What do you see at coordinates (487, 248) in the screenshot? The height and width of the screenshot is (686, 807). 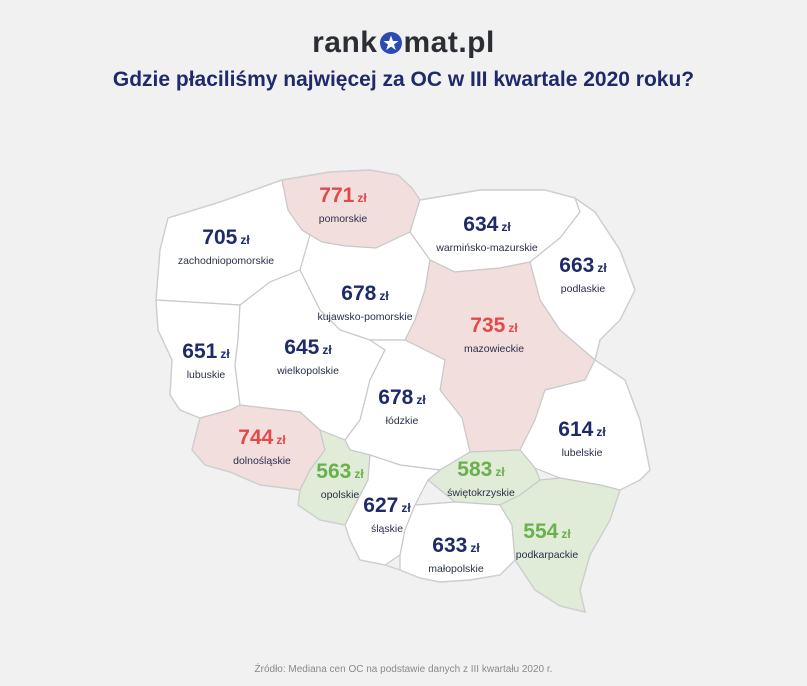 I see `region-name: warmińsko-mazurskie` at bounding box center [487, 248].